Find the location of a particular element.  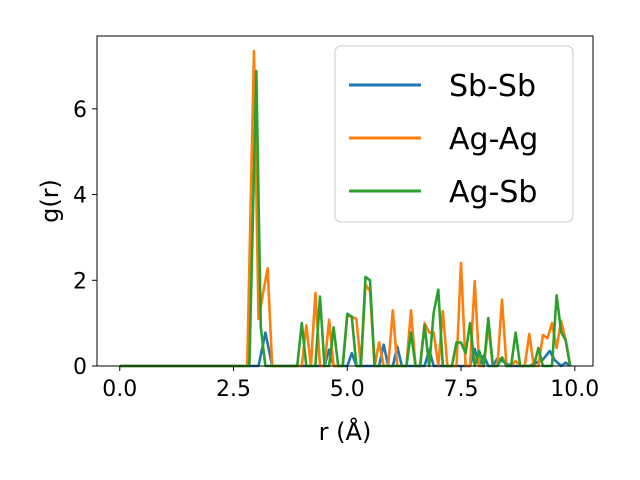

y-tick-label: 0 is located at coordinates (80, 367).